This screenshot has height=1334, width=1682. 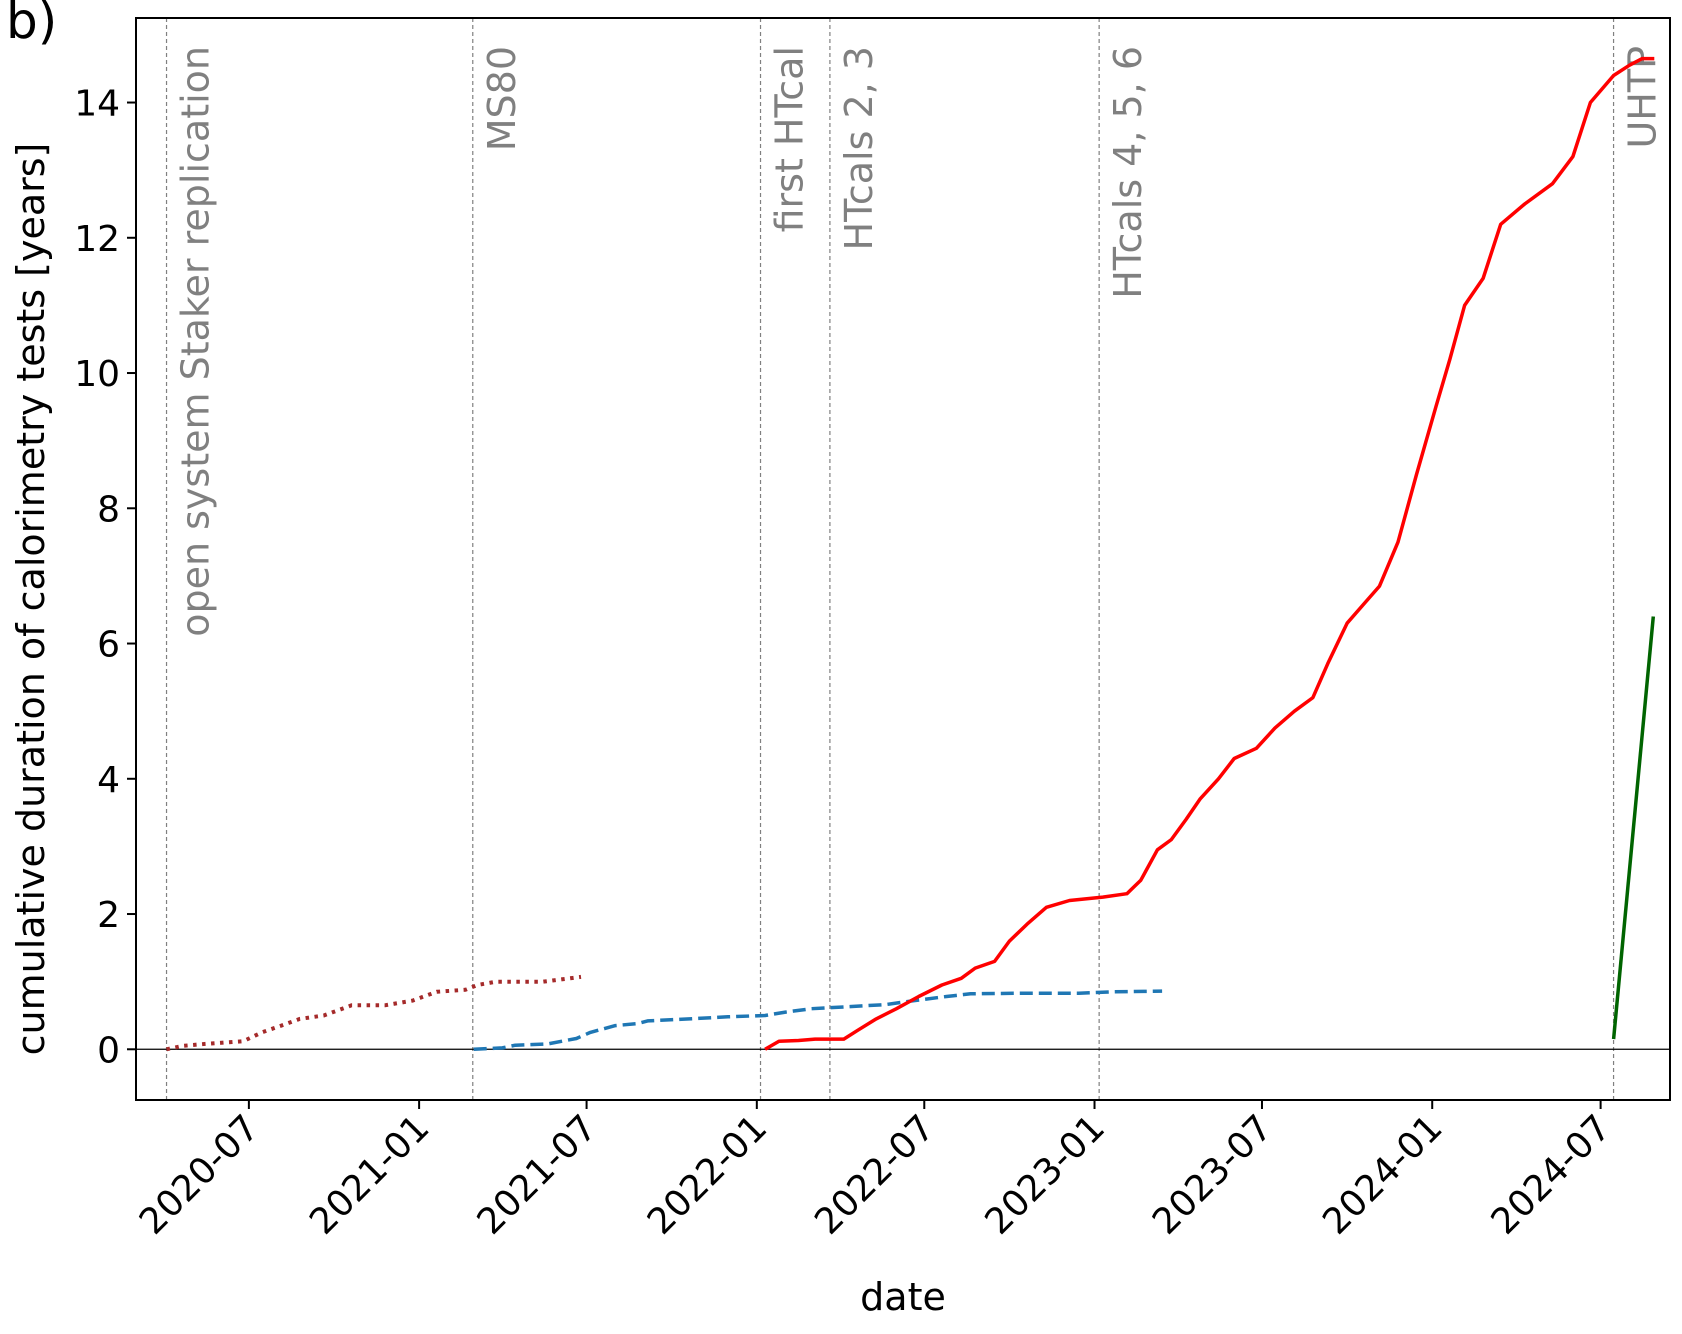 I want to click on x-tick-label: 2022-01, so click(x=707, y=1174).